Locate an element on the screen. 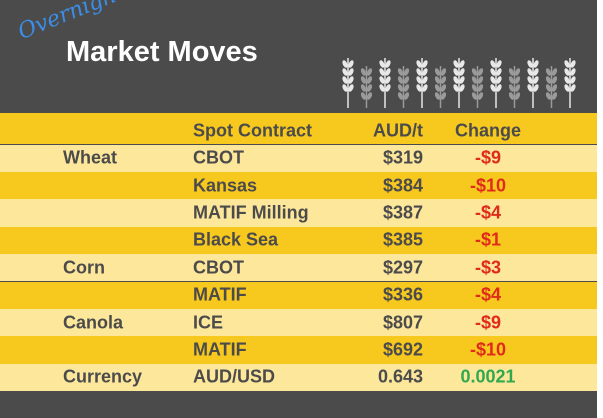 Image resolution: width=603 pixels, height=418 pixels. group-label: Currency is located at coordinates (103, 376).